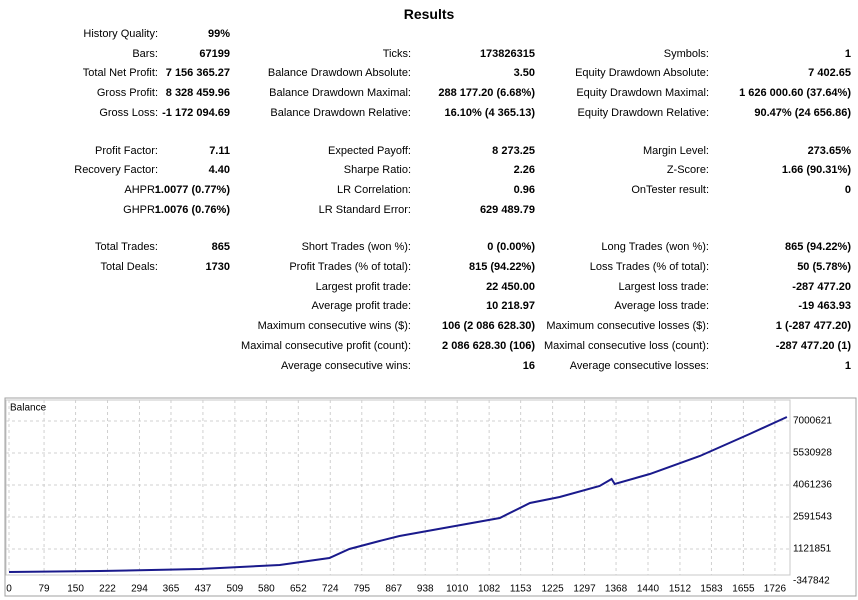 Image resolution: width=858 pixels, height=600 pixels. I want to click on stat-value: 1 626 000.60 (37.64%), so click(795, 93).